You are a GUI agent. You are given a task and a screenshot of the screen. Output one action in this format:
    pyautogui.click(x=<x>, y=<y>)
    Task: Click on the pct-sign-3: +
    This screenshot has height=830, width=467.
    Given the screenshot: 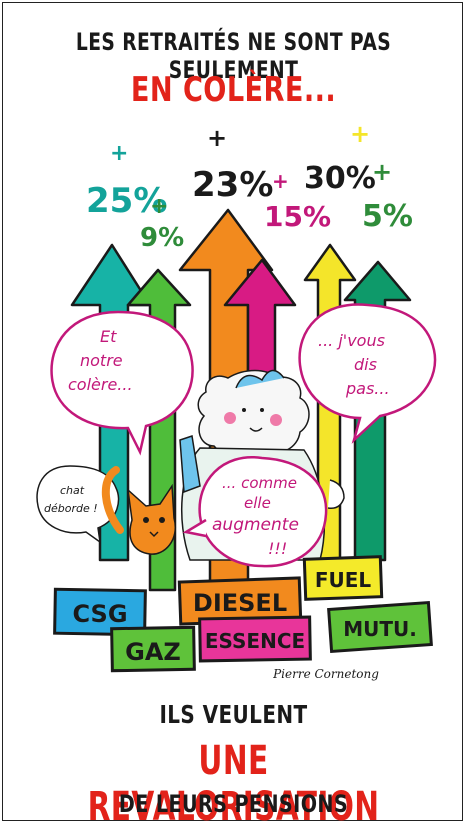 What is the action you would take?
    pyautogui.click(x=217, y=138)
    